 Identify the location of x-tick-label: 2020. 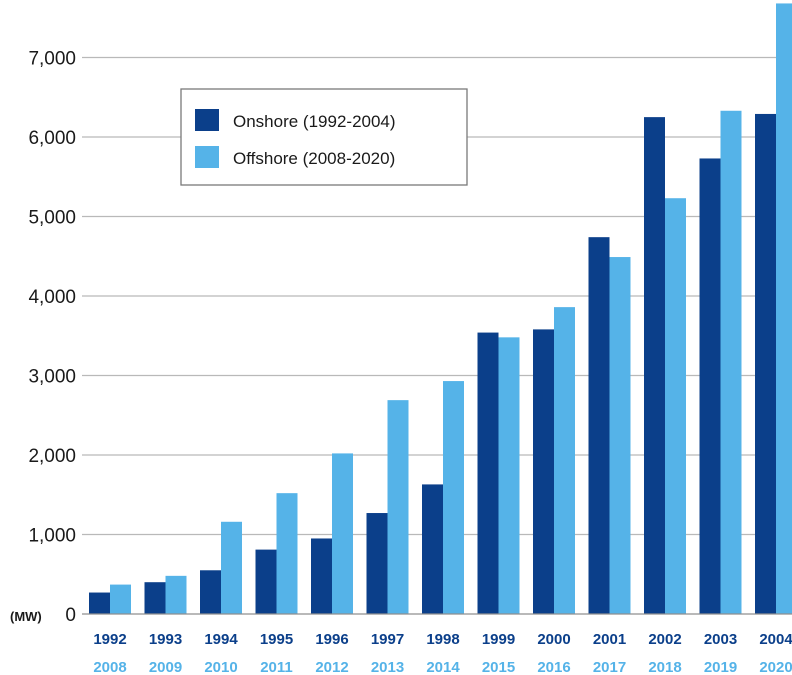
(775, 667).